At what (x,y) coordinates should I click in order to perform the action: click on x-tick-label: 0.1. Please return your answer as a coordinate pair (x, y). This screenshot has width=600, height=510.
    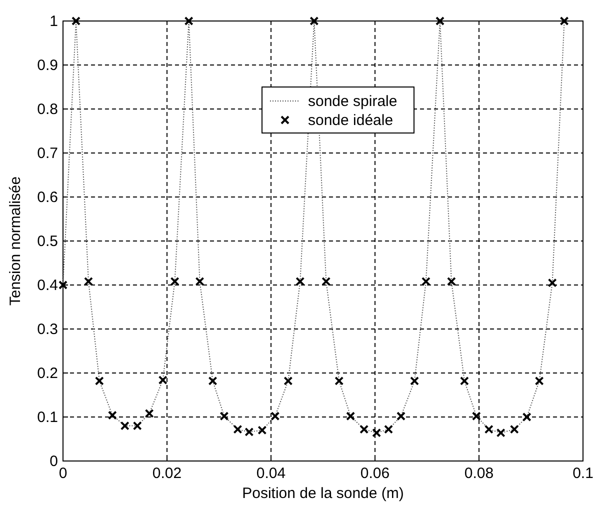
    Looking at the image, I should click on (583, 473).